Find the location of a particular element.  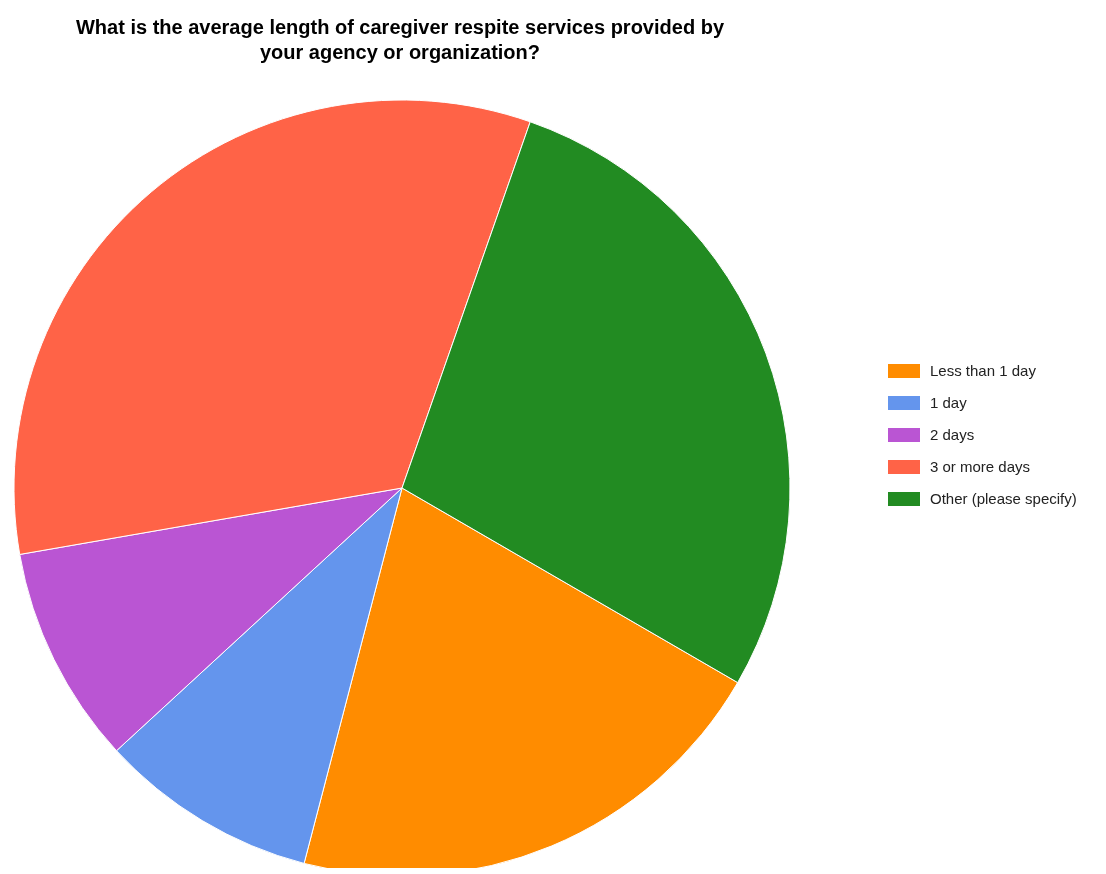

legend-label: Other (please specify) is located at coordinates (1003, 498).